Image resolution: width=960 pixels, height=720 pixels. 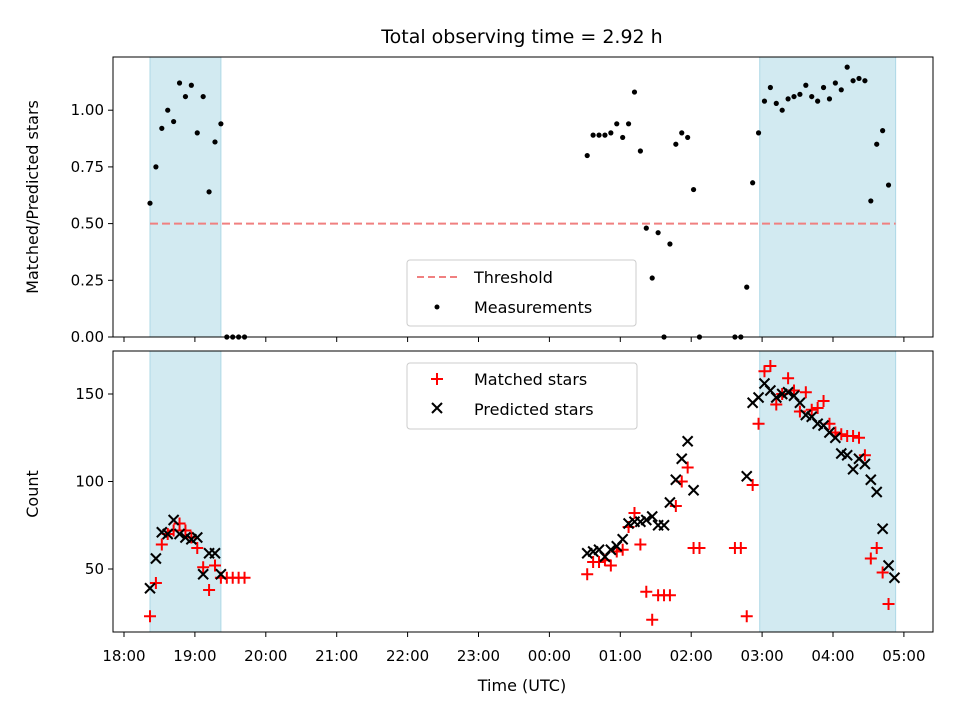 I want to click on x-tick-label-2: 20:00, so click(x=265, y=656).